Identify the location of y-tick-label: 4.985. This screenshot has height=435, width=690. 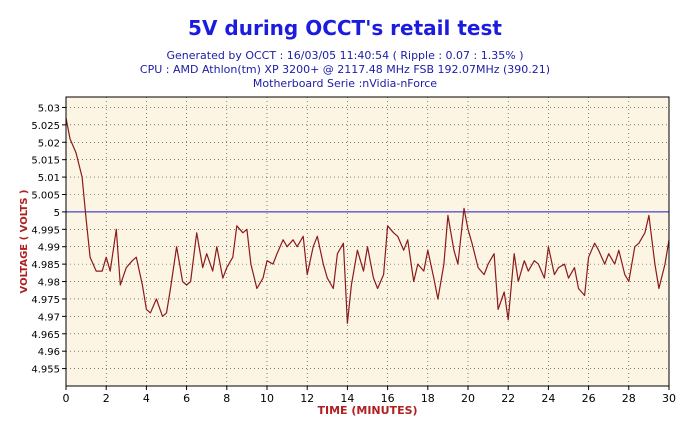
(45, 265).